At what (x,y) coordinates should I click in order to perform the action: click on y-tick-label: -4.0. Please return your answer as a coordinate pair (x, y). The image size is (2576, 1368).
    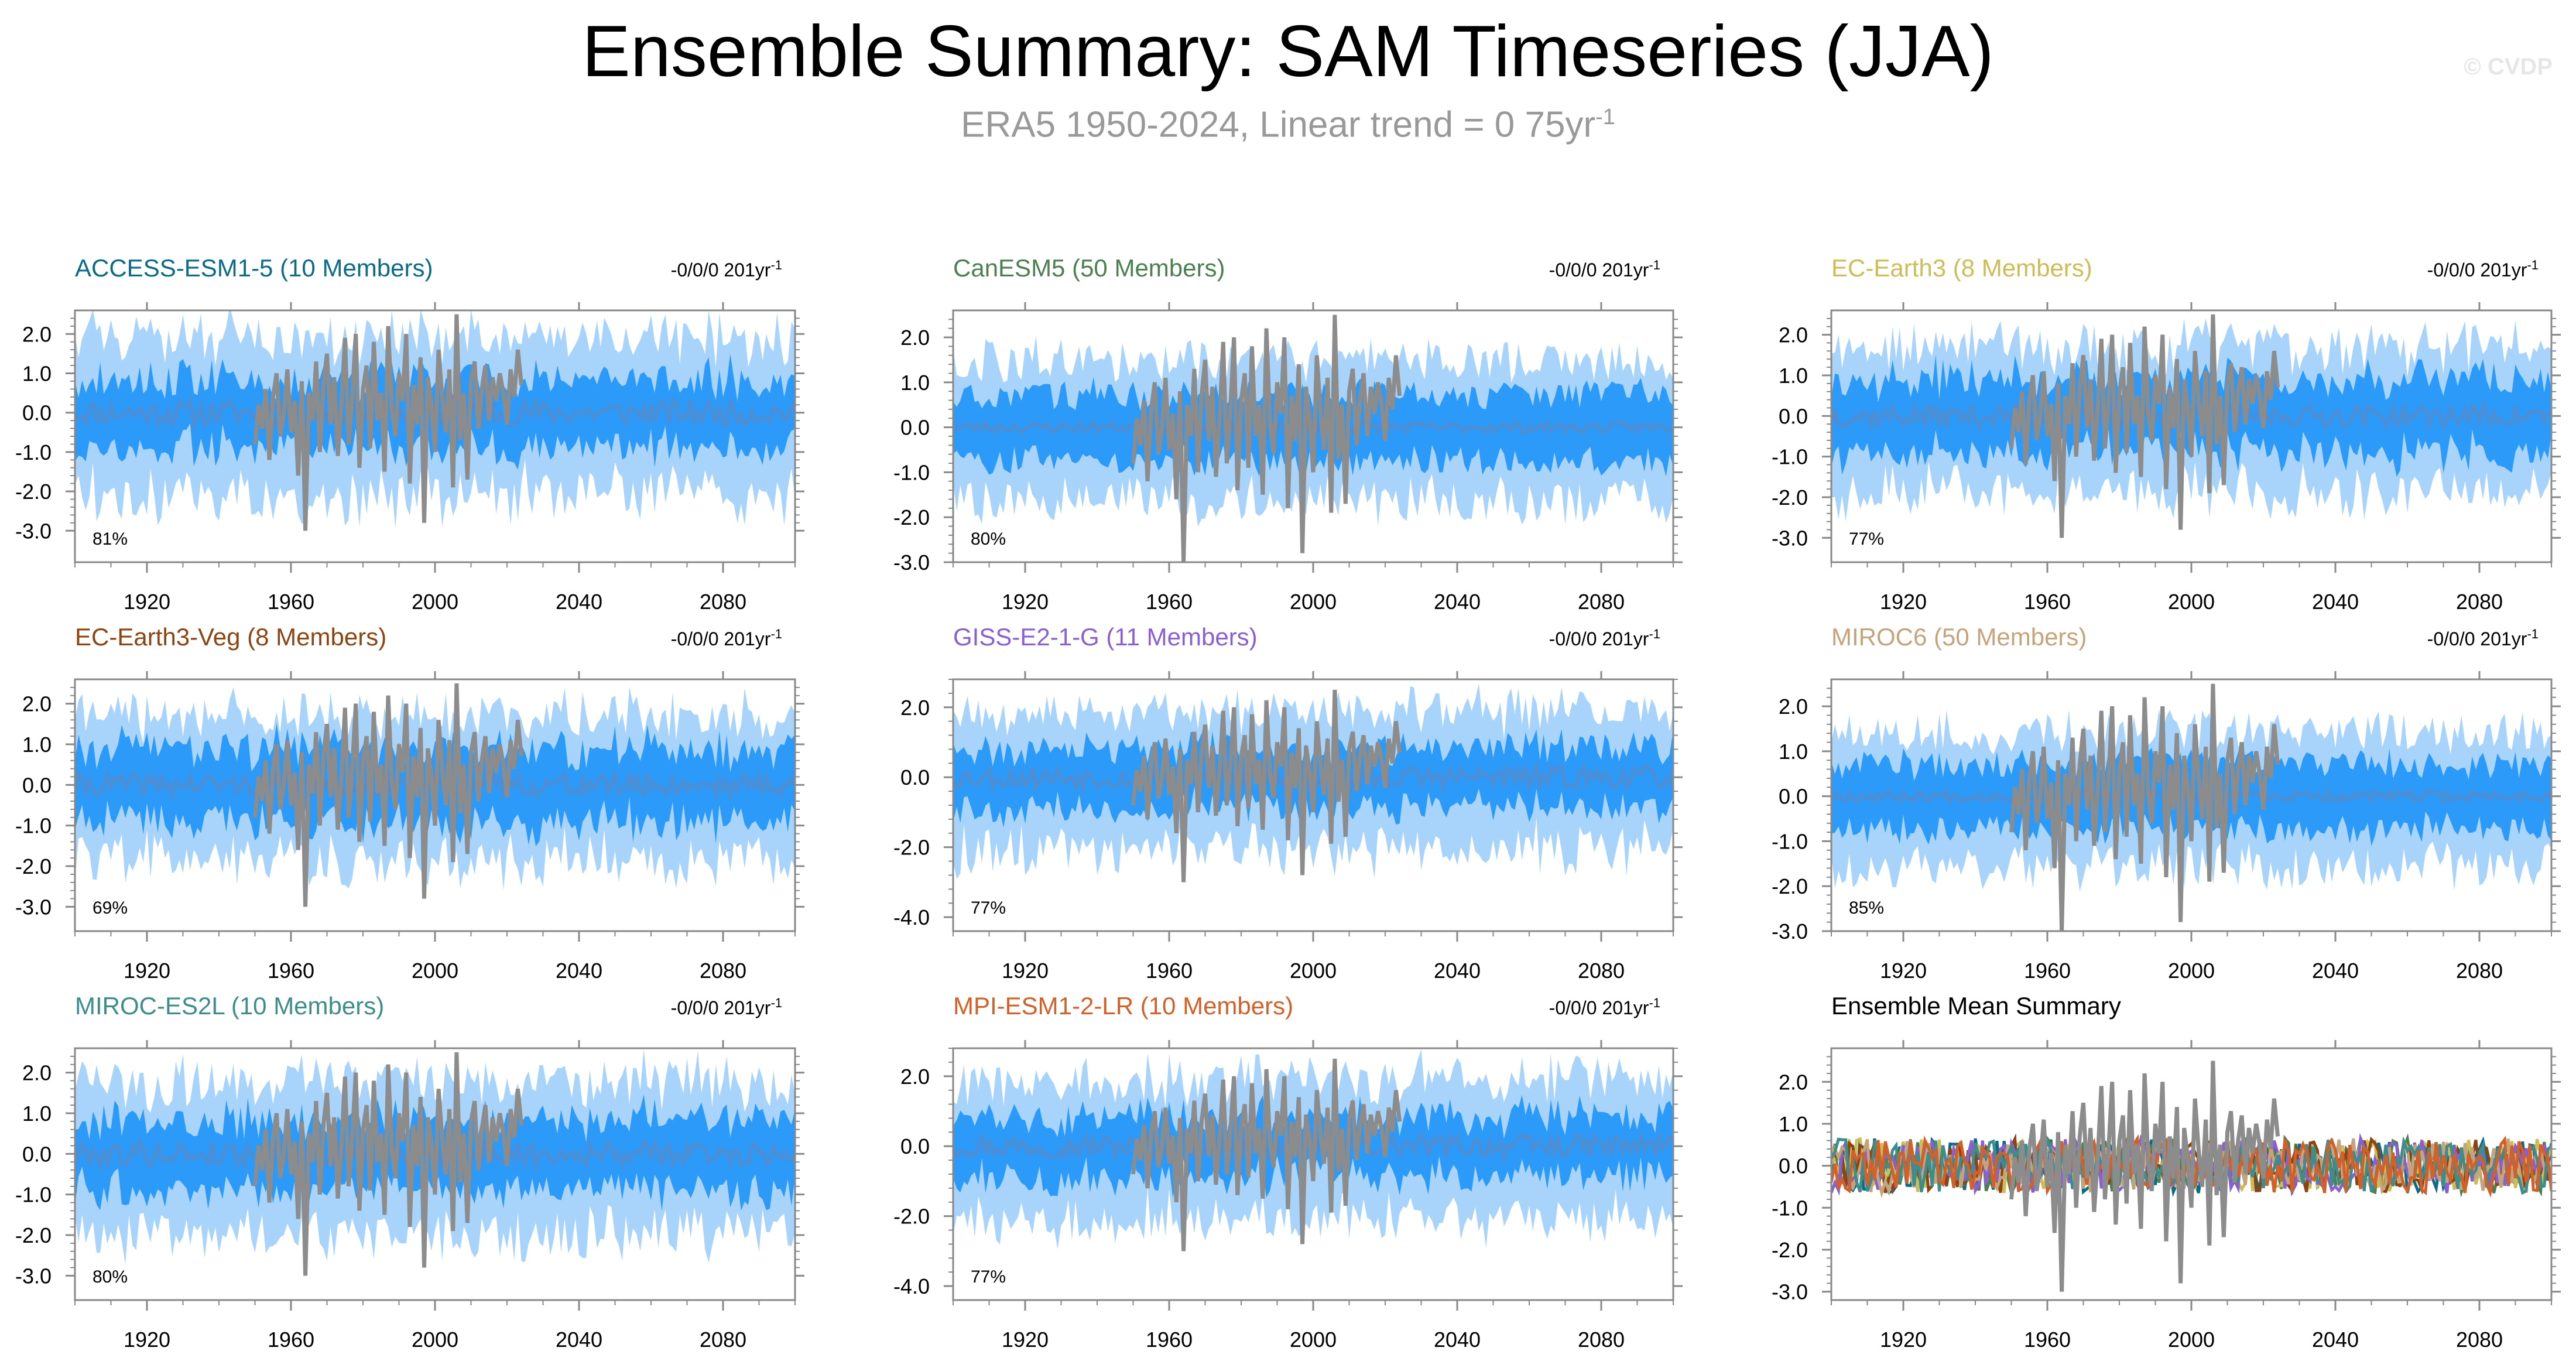
    Looking at the image, I should click on (911, 917).